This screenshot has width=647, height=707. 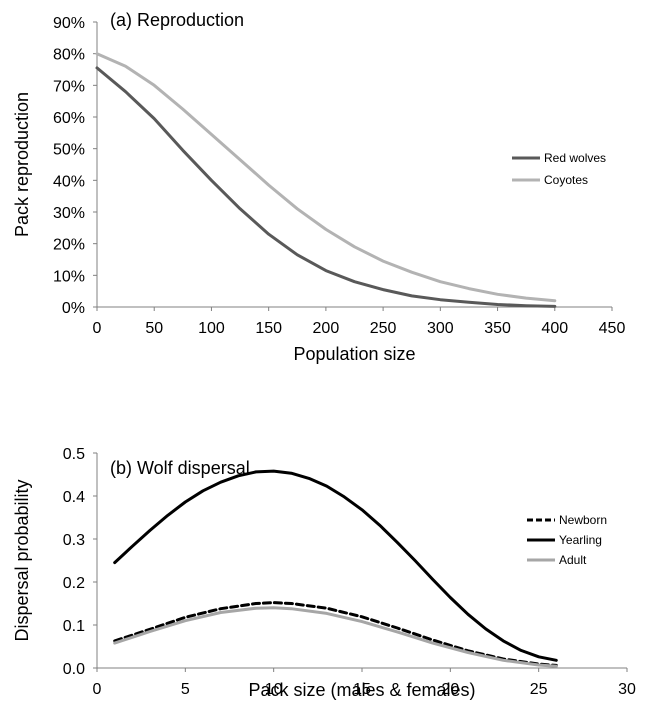 What do you see at coordinates (211, 328) in the screenshot?
I see `x-tick-label: 100` at bounding box center [211, 328].